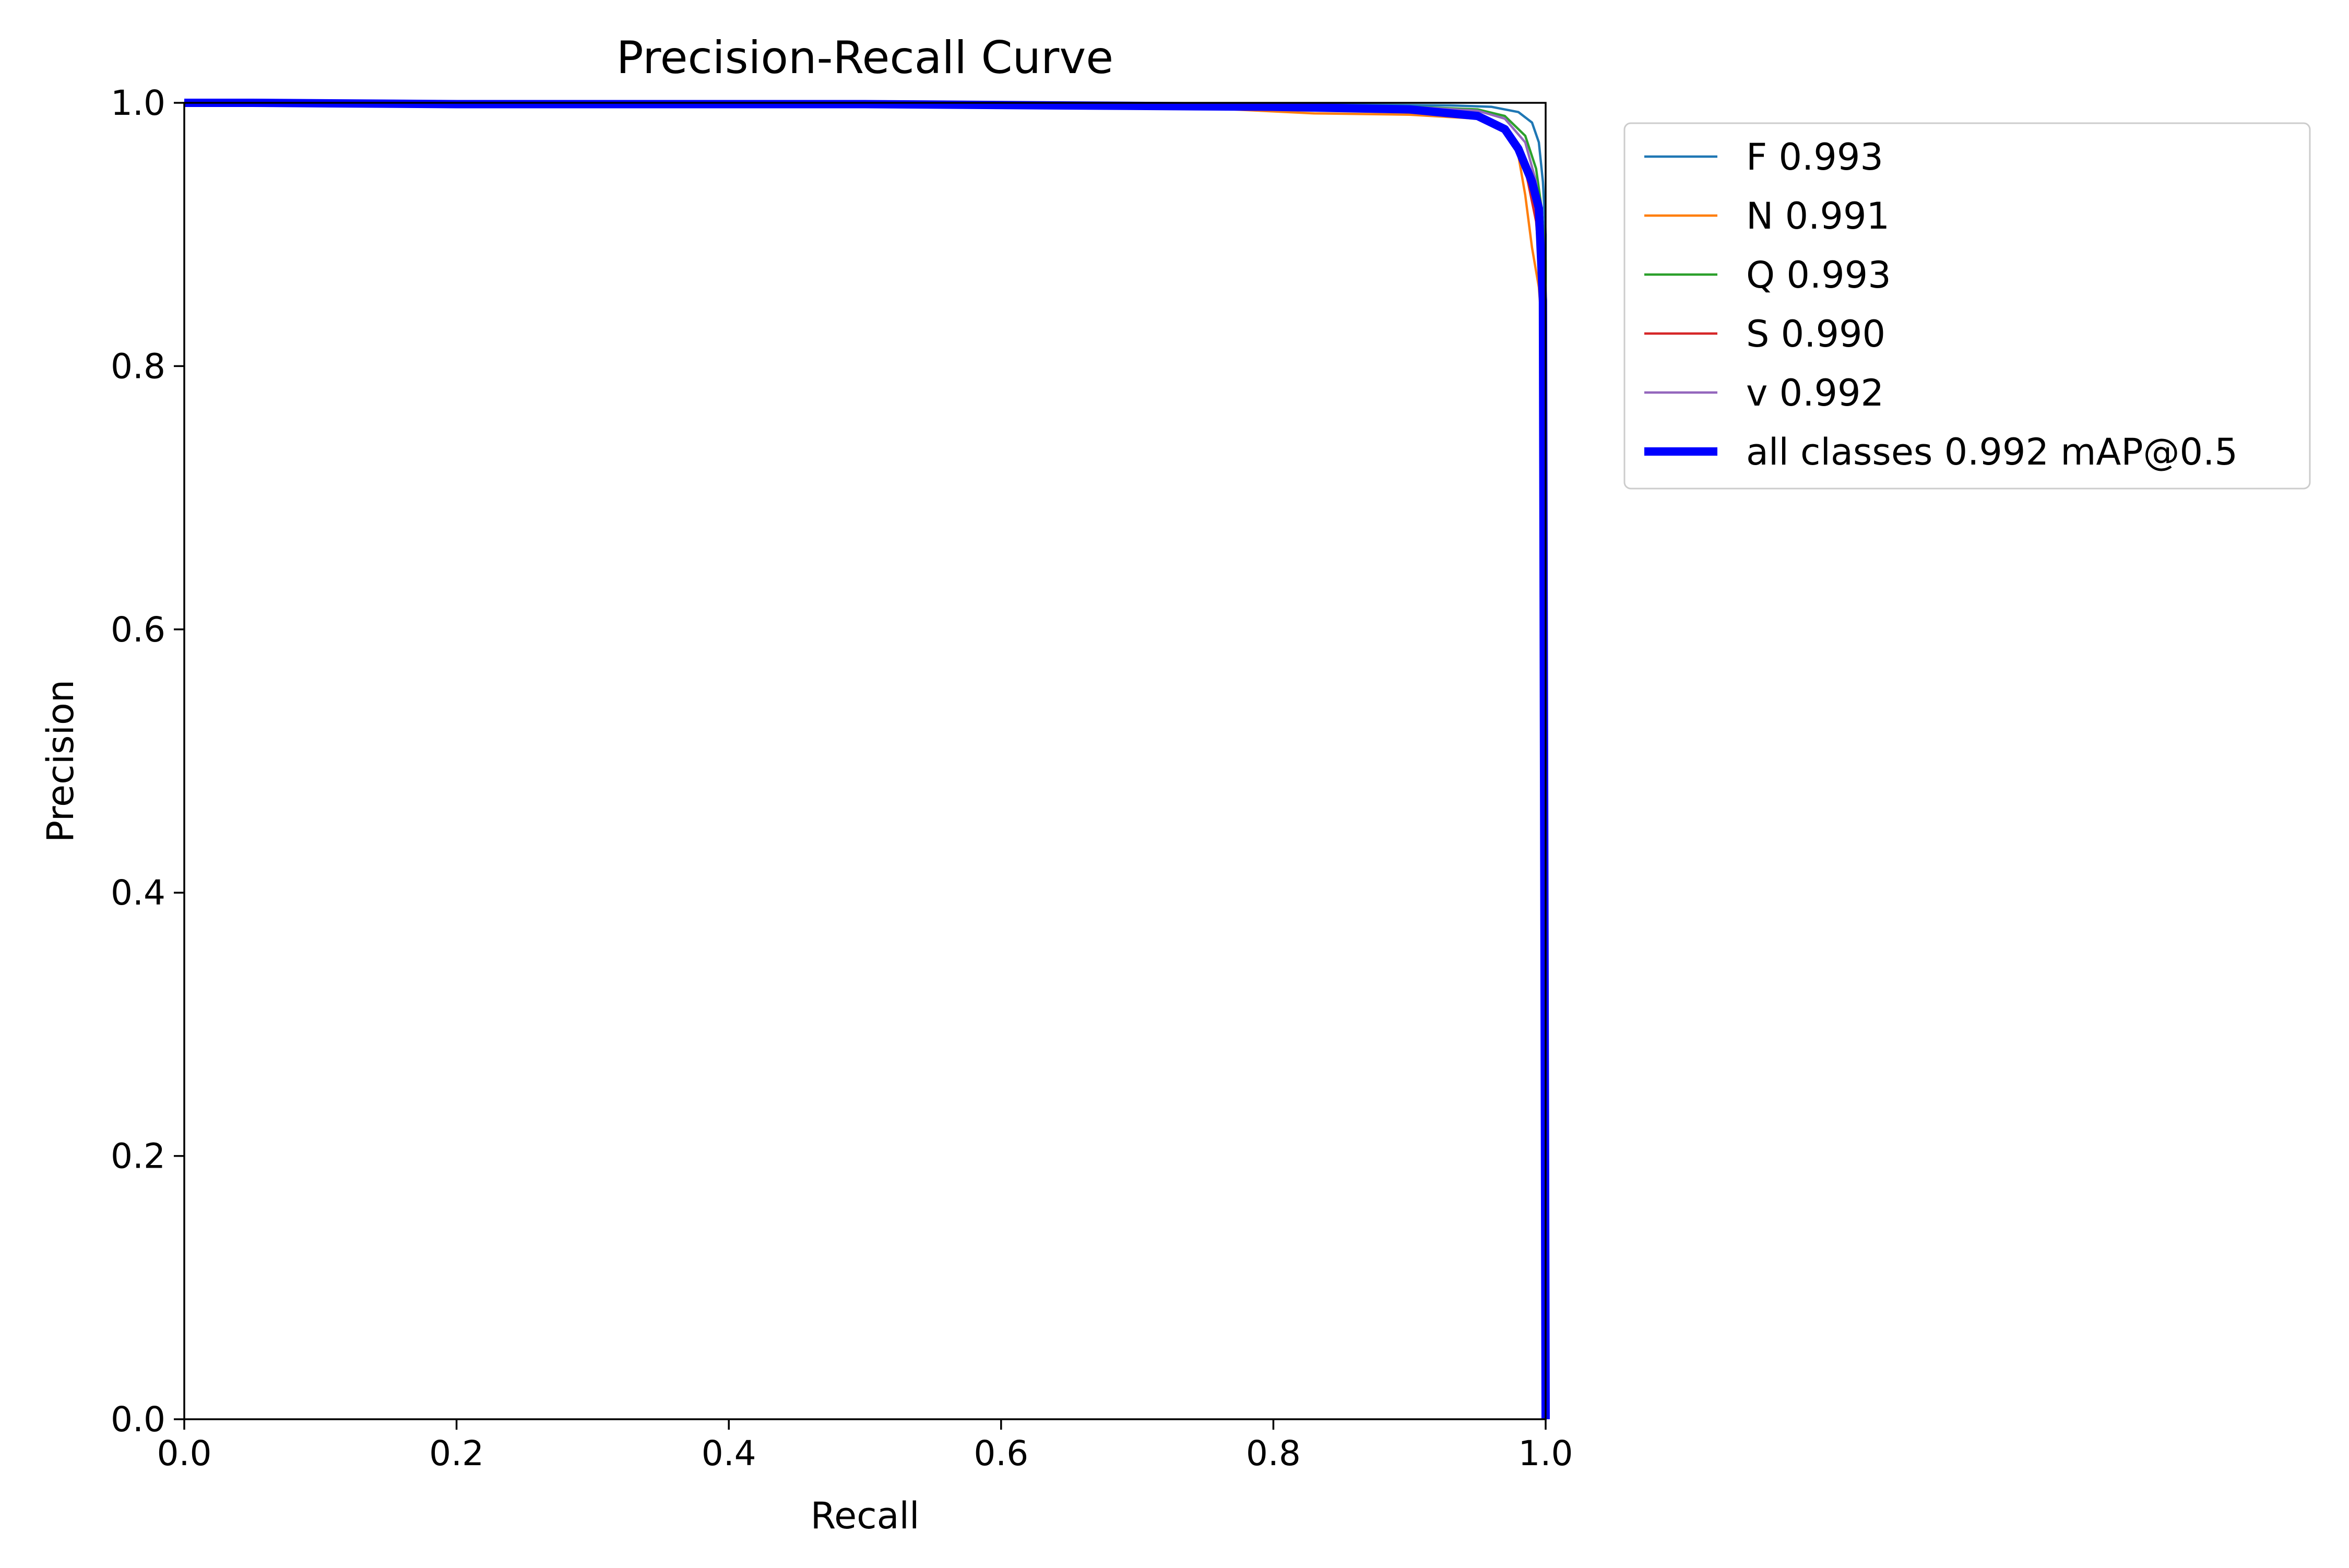  I want to click on x-tick-label: 1.0, so click(1545, 1453).